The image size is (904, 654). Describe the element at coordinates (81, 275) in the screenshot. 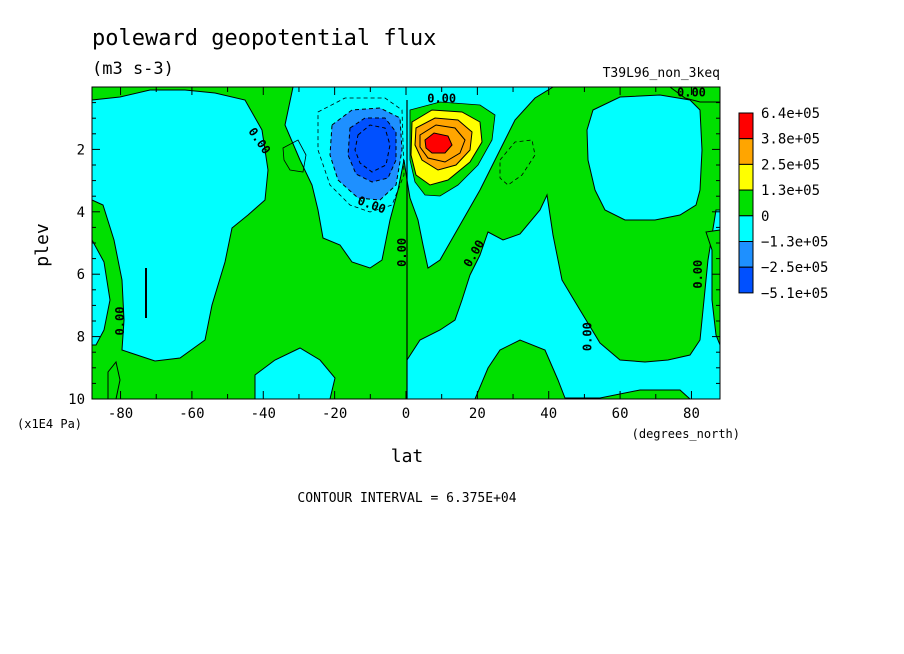

I see `y-tick-label: 6` at that location.